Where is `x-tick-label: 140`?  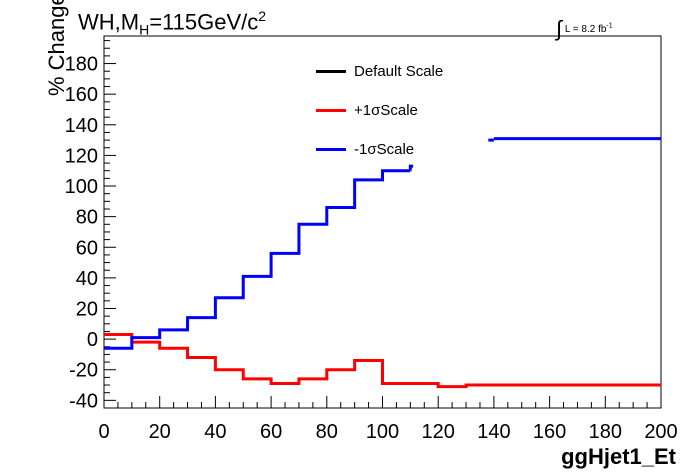
x-tick-label: 140 is located at coordinates (493, 432).